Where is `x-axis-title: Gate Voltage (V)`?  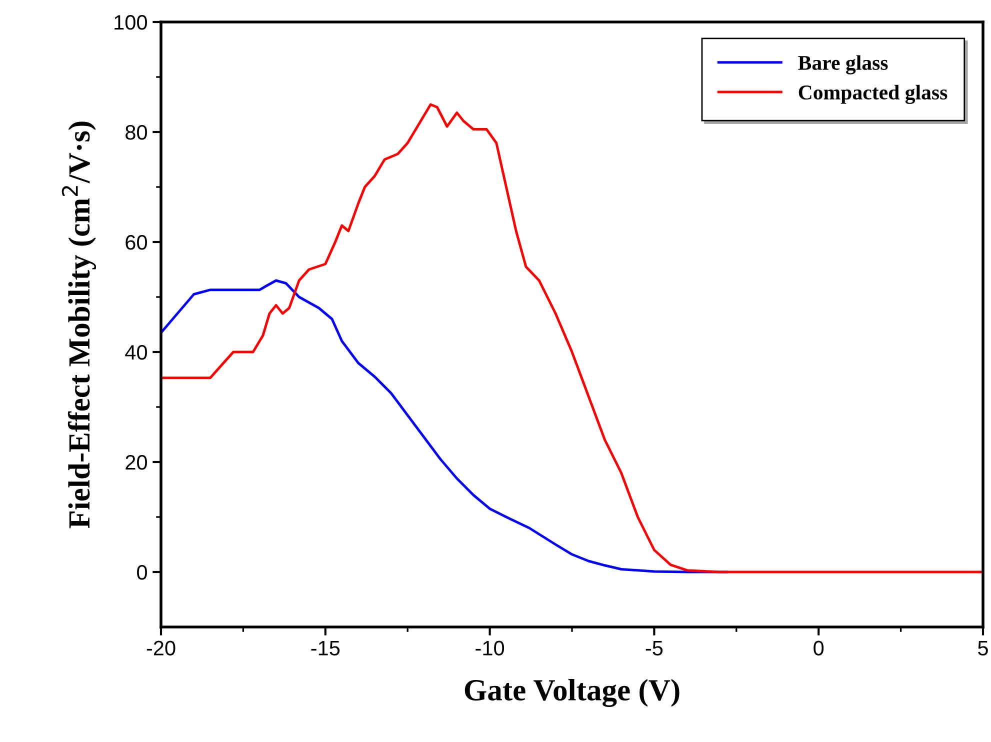 x-axis-title: Gate Voltage (V) is located at coordinates (572, 693).